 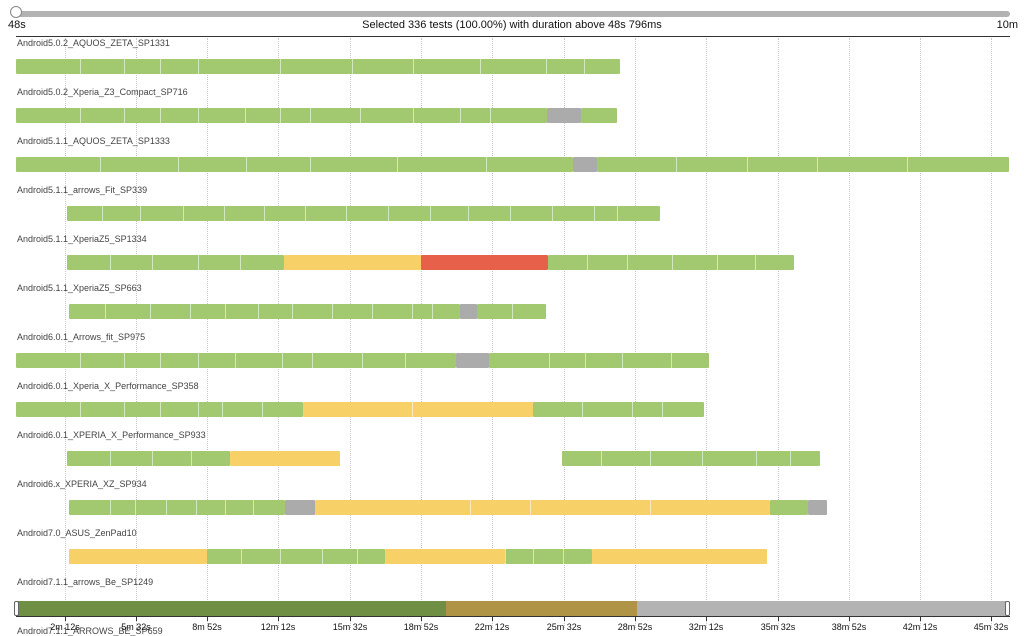 What do you see at coordinates (512, 608) in the screenshot?
I see `overview-track` at bounding box center [512, 608].